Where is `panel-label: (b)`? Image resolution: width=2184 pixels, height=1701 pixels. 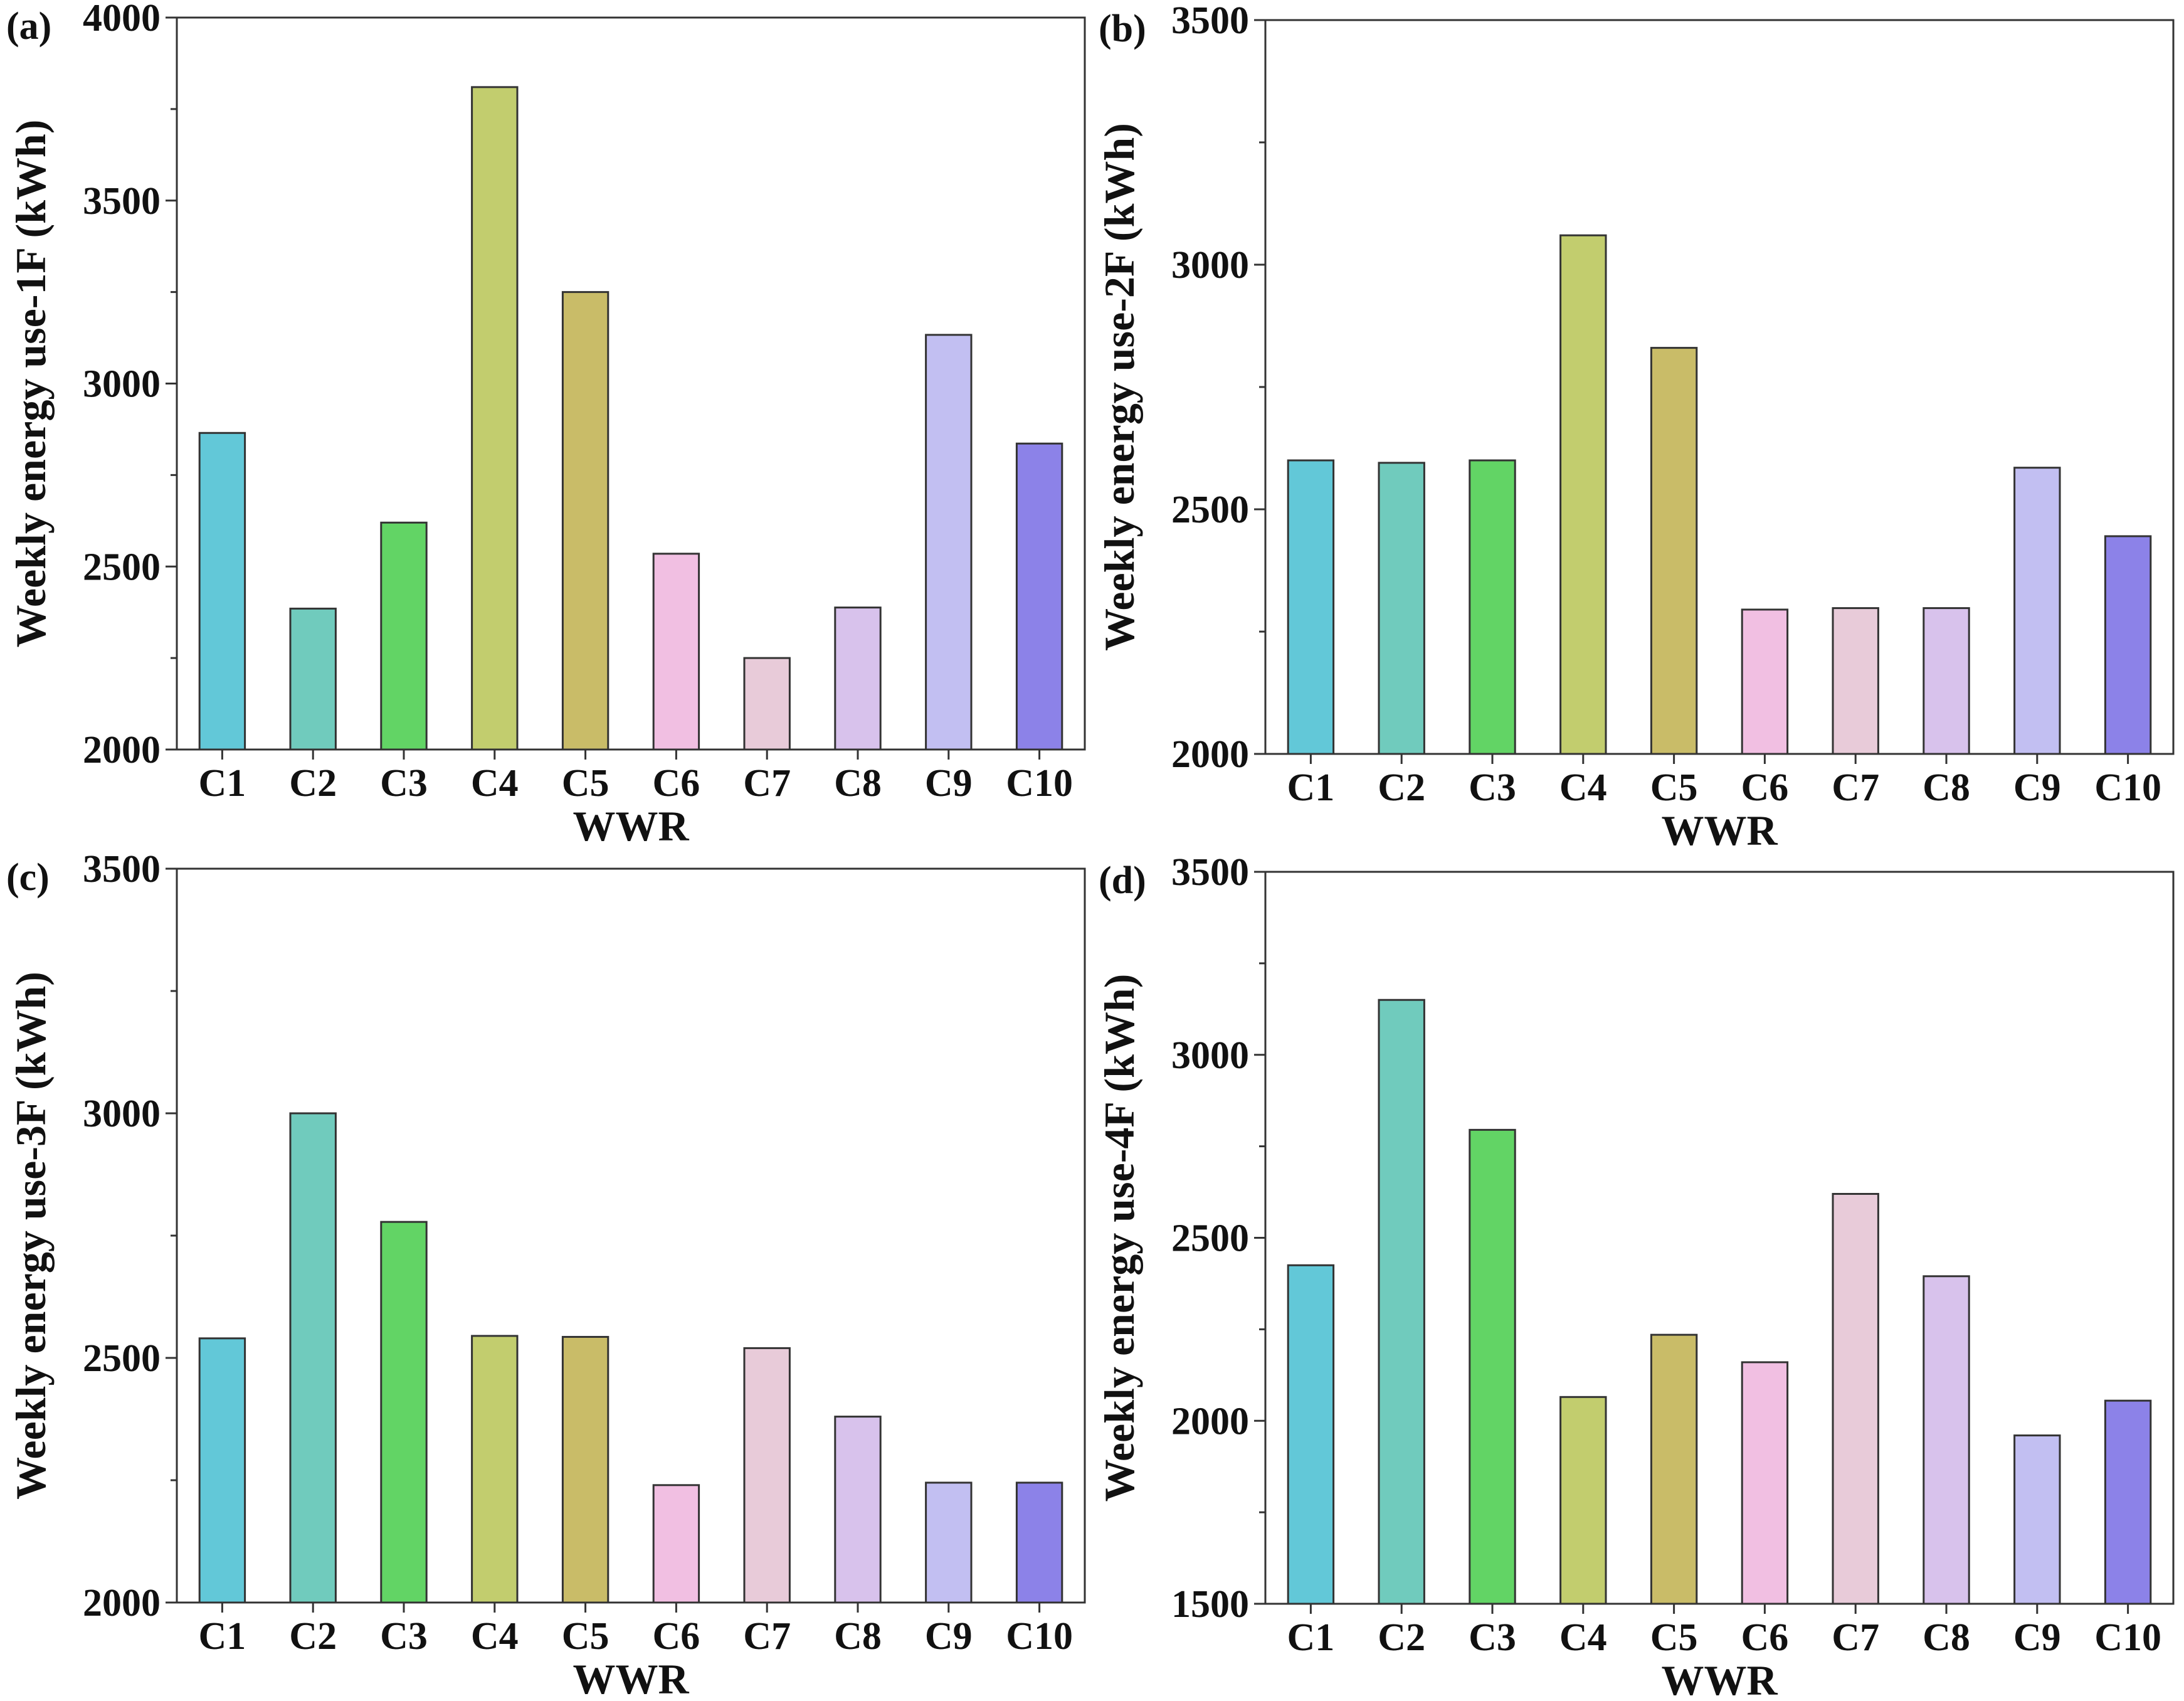
panel-label: (b) is located at coordinates (1123, 29).